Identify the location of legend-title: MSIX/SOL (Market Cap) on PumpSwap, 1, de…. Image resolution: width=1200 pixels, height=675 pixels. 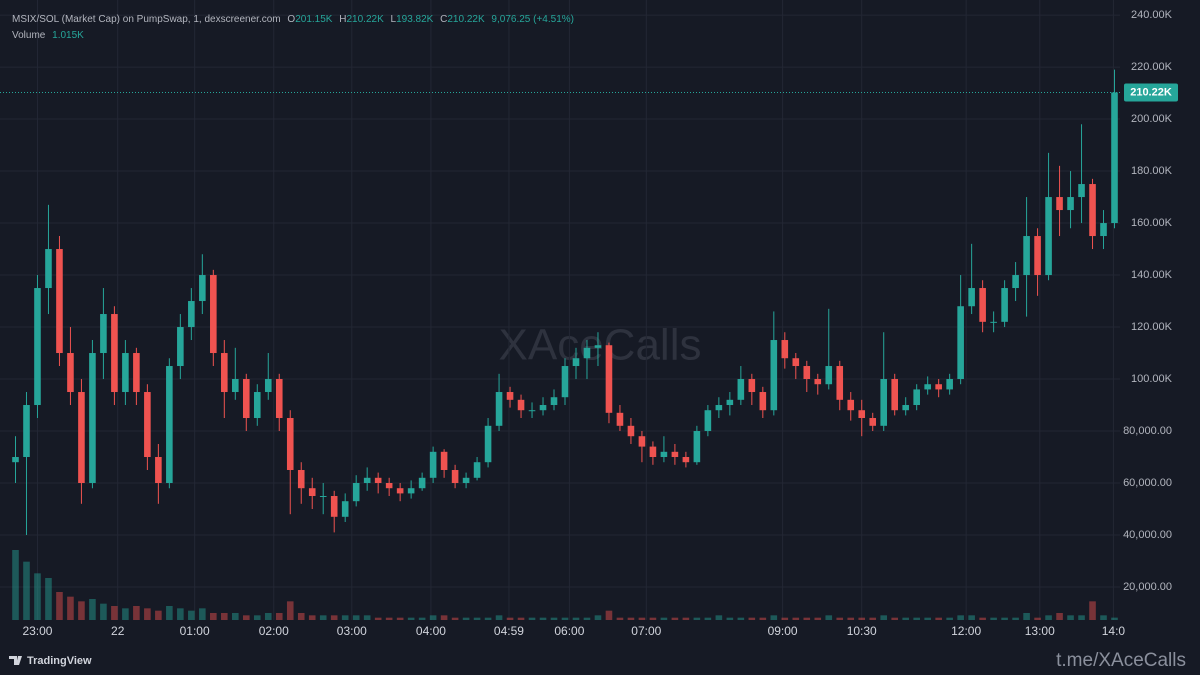
(146, 19).